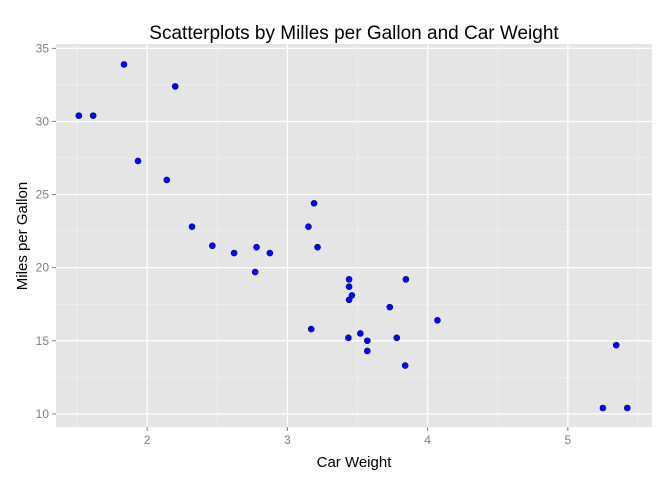 This screenshot has height=485, width=672. Describe the element at coordinates (147, 440) in the screenshot. I see `x-tick-label: 2` at that location.